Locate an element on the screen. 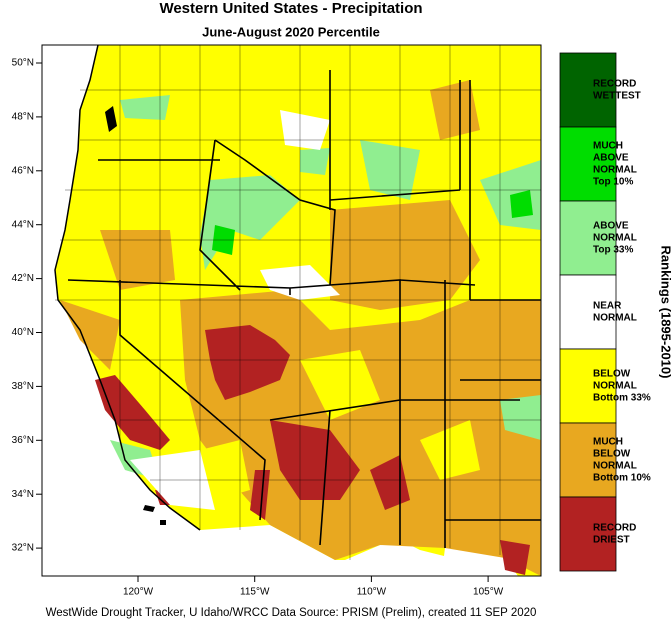 The image size is (671, 623). lat-label: 50°N is located at coordinates (23, 63).